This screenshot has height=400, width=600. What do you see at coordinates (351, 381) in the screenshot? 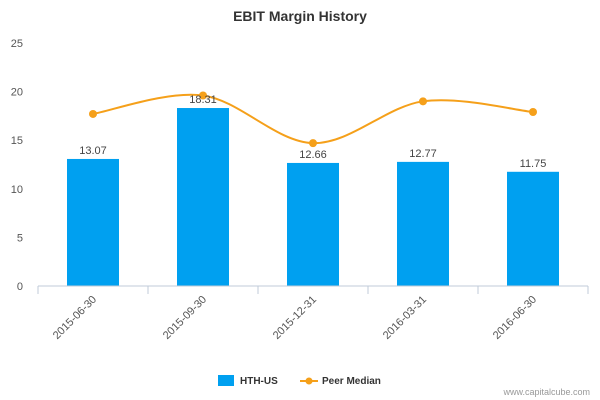
I see `legend-label-line: Peer Median` at bounding box center [351, 381].